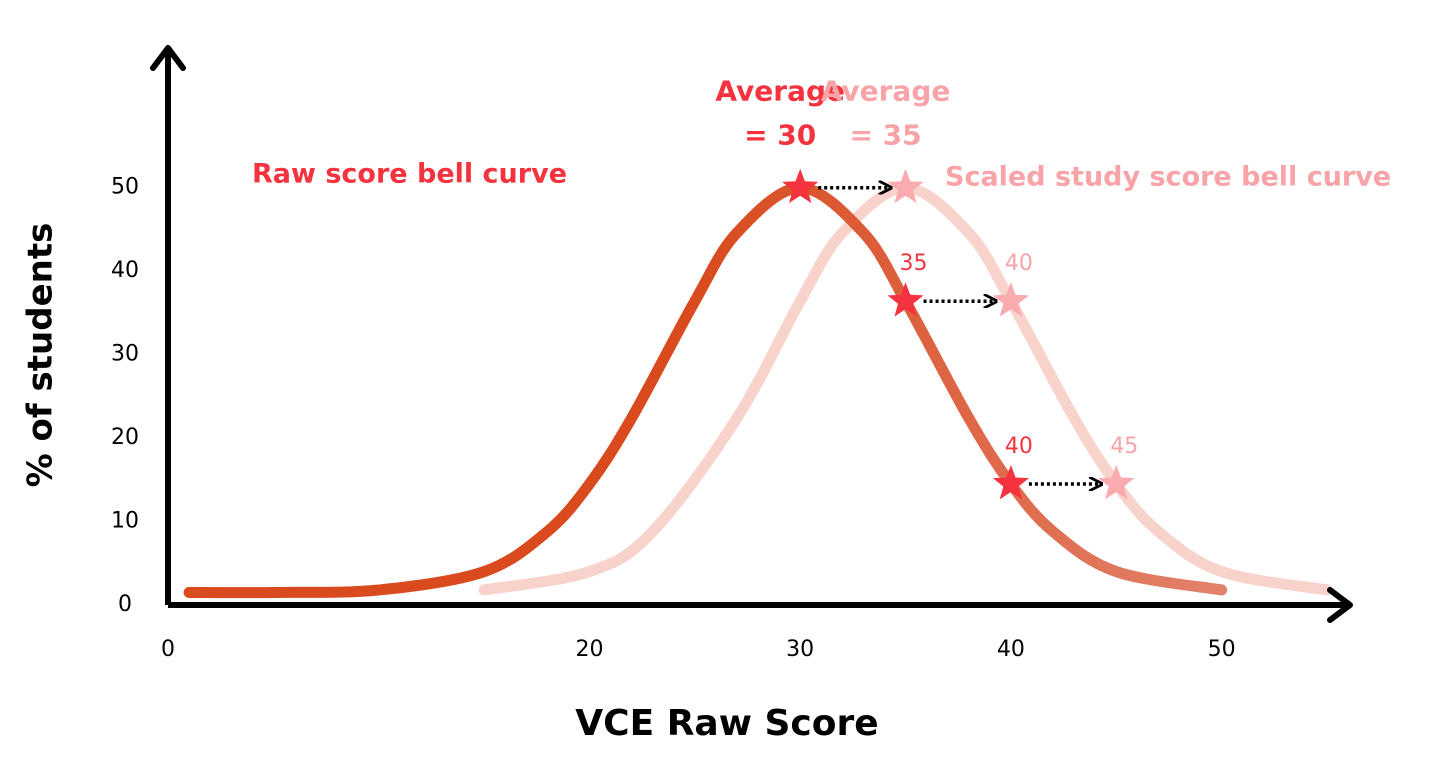 This screenshot has height=782, width=1444. What do you see at coordinates (589, 649) in the screenshot?
I see `x-tick-label: 20` at bounding box center [589, 649].